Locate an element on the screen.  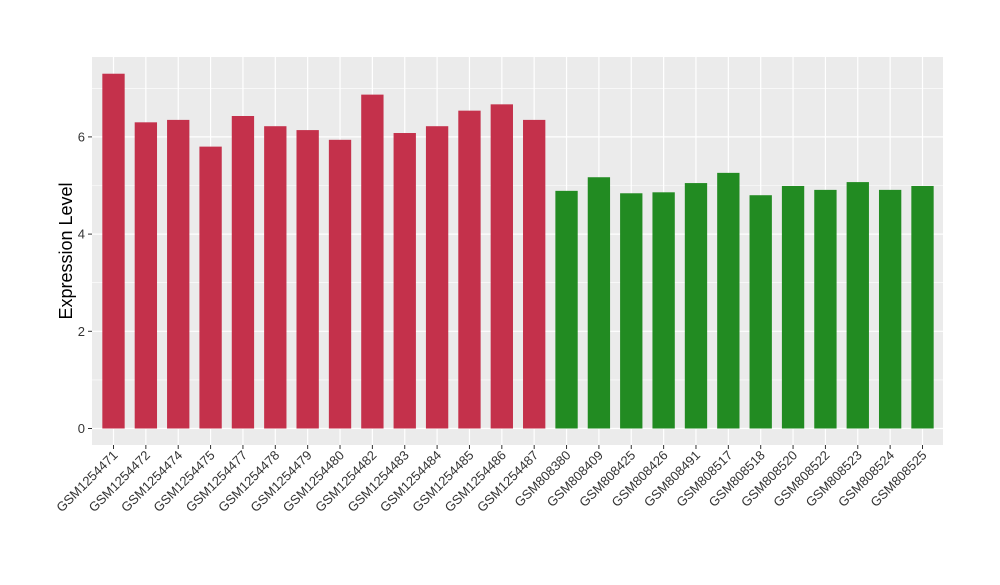
bar-GSM808523 is located at coordinates (857, 305).